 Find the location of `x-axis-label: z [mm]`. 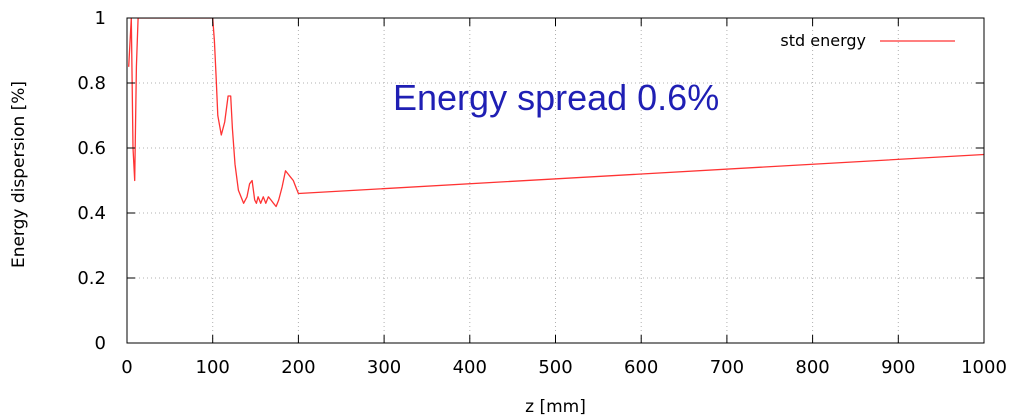

x-axis-label: z [mm] is located at coordinates (555, 407).